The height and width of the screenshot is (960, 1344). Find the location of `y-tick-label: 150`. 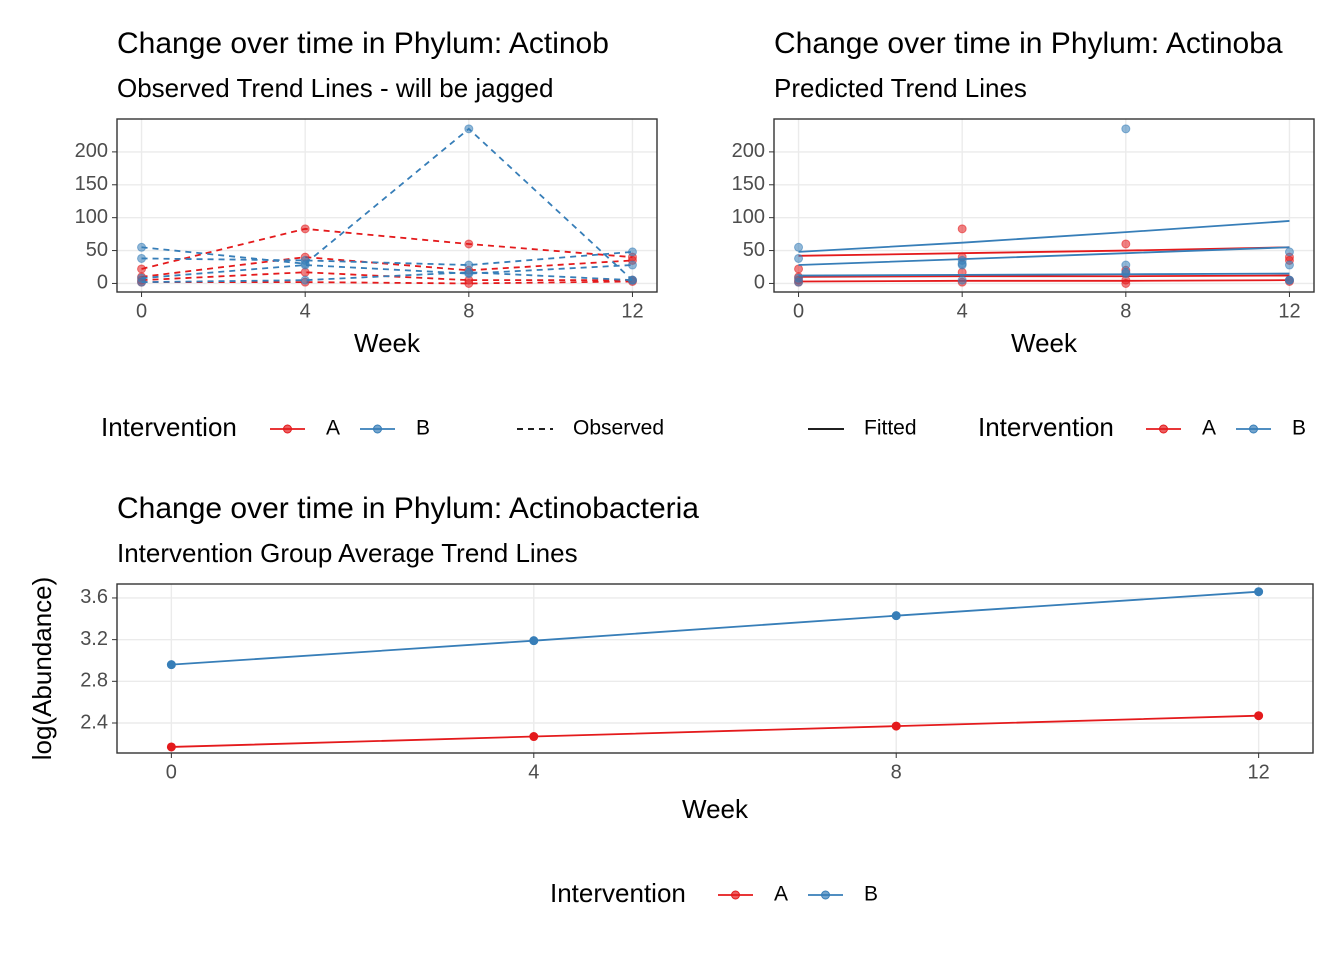

y-tick-label: 150 is located at coordinates (748, 184).